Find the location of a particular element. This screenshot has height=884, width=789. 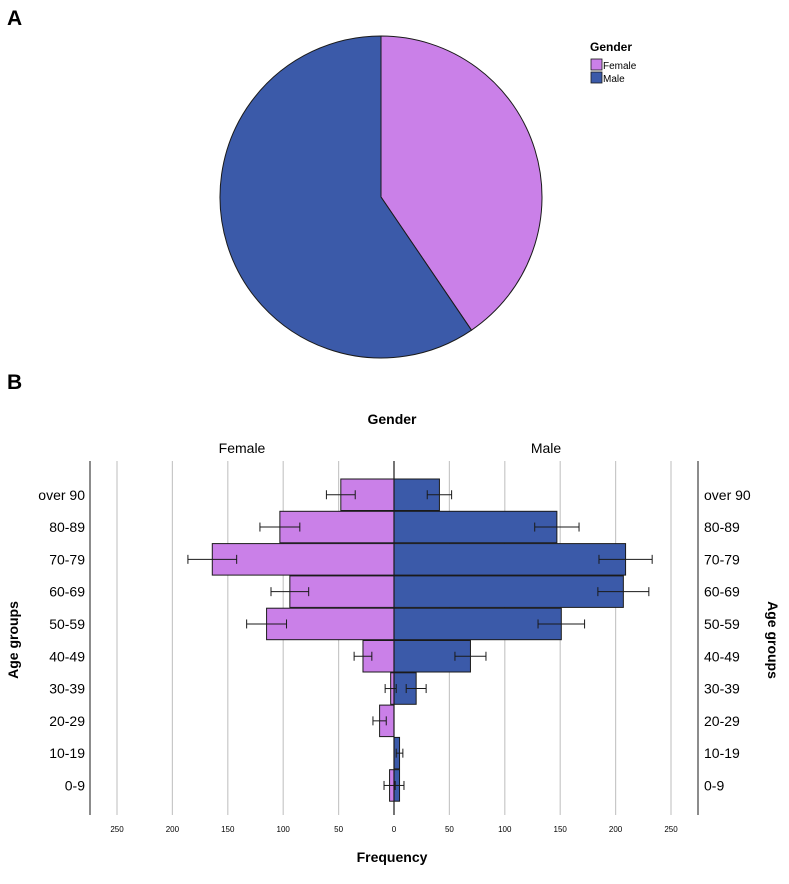

tick-label: 0 is located at coordinates (394, 829).